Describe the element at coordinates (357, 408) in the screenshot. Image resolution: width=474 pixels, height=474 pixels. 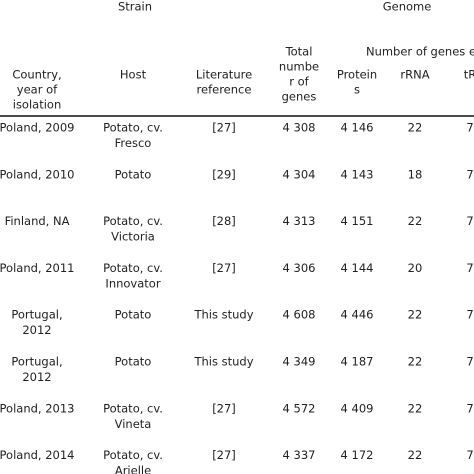
I see `cell: 4 409` at that location.